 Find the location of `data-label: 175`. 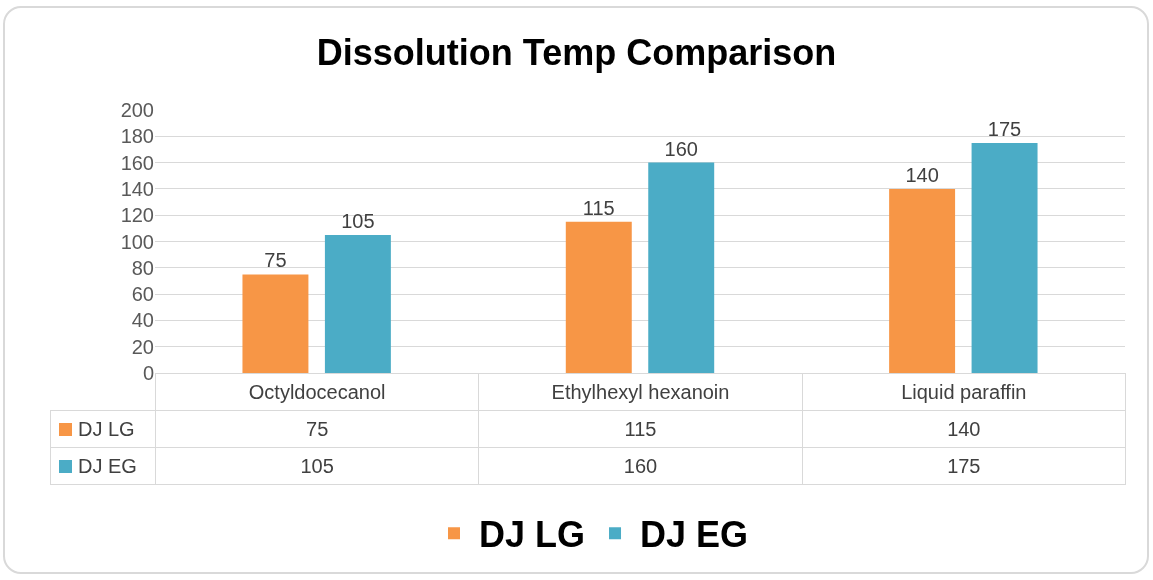

data-label: 175 is located at coordinates (1004, 128).